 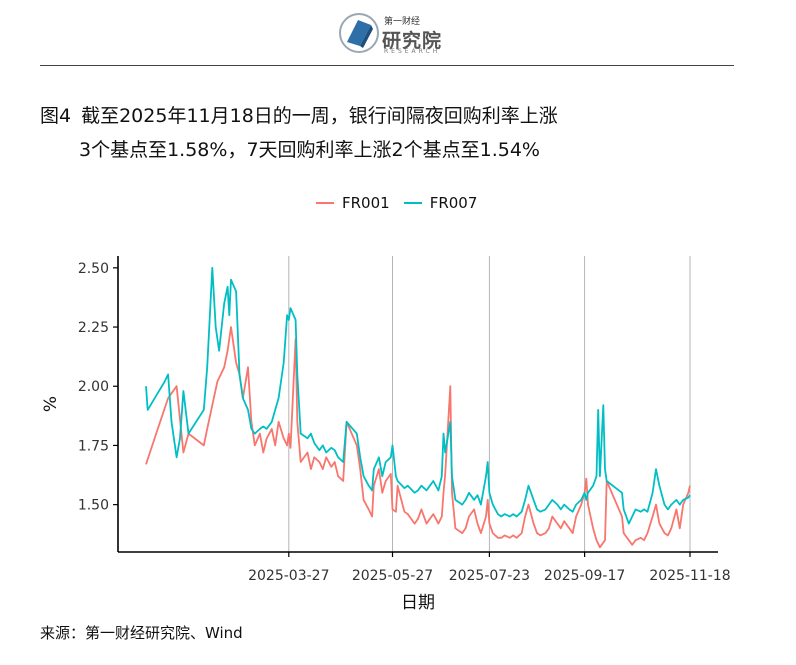 What do you see at coordinates (93, 328) in the screenshot?
I see `y-tick-label-3: 2.25` at bounding box center [93, 328].